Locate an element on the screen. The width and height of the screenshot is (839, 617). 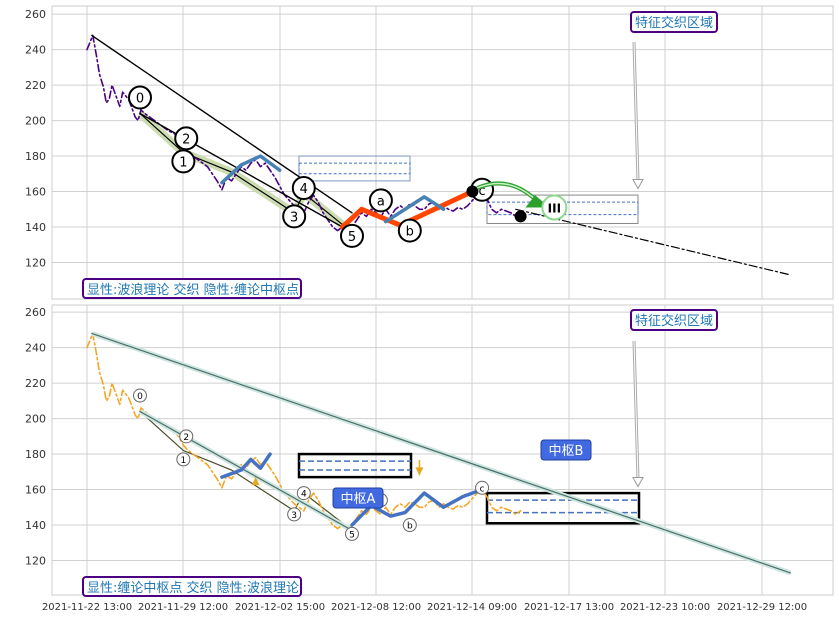
wave-label-iii-ring is located at coordinates (554, 207).